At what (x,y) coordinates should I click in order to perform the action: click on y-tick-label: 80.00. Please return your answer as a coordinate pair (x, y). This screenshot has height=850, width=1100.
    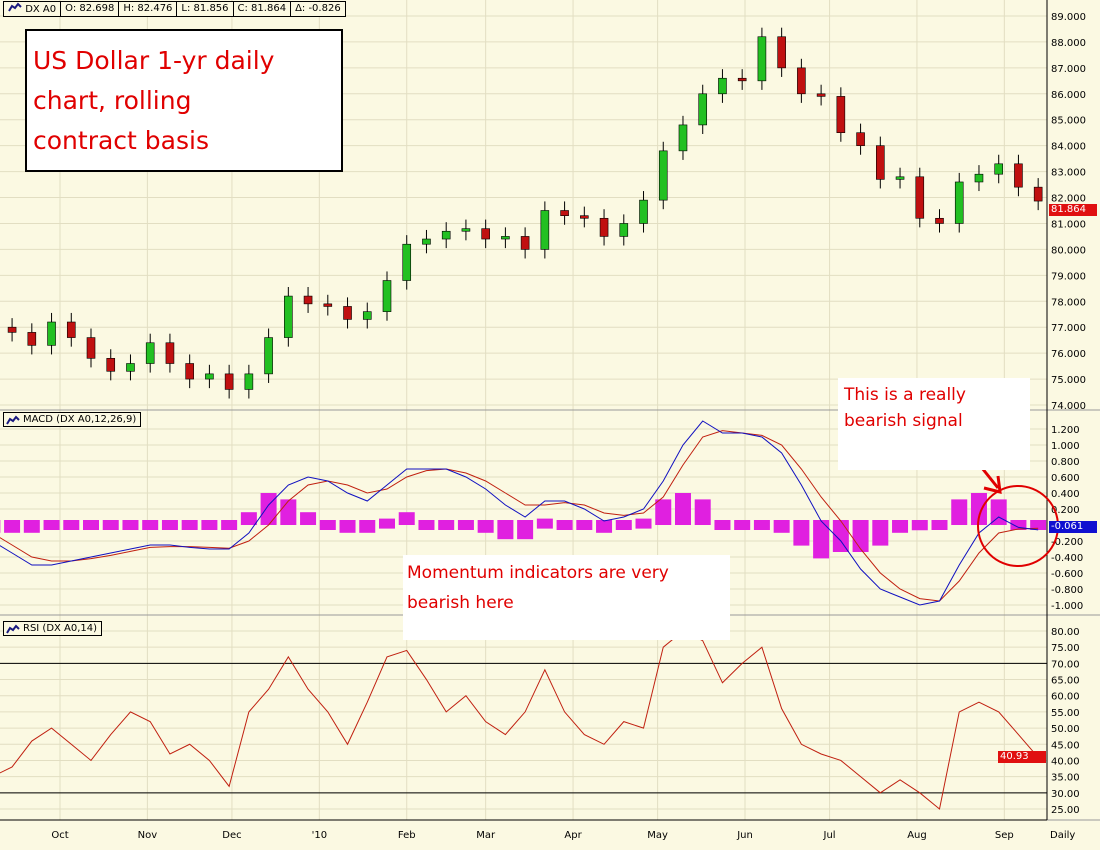
    Looking at the image, I should click on (1065, 632).